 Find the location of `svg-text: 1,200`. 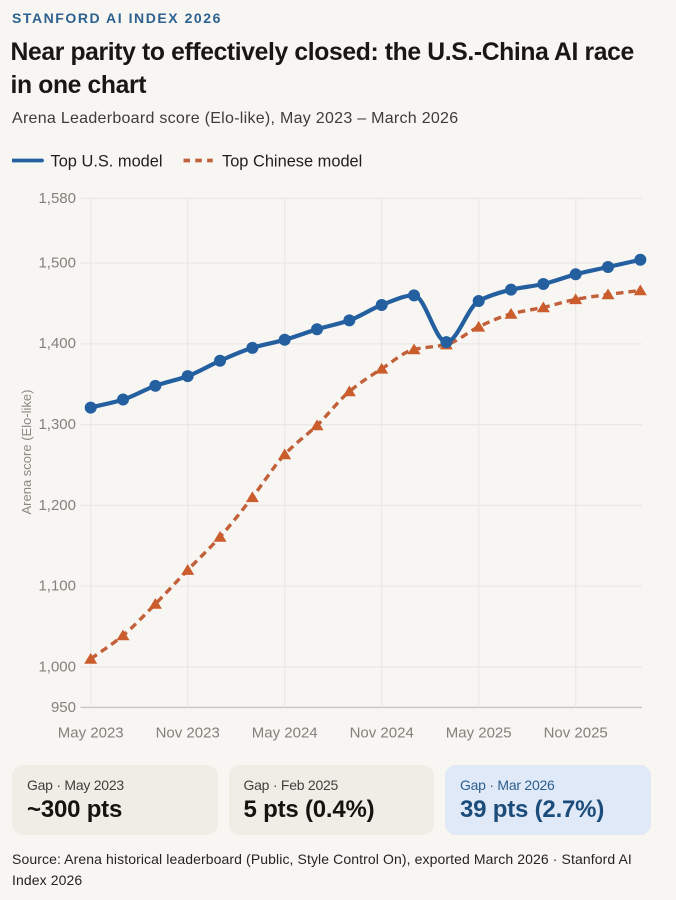

svg-text: 1,200 is located at coordinates (57, 505).